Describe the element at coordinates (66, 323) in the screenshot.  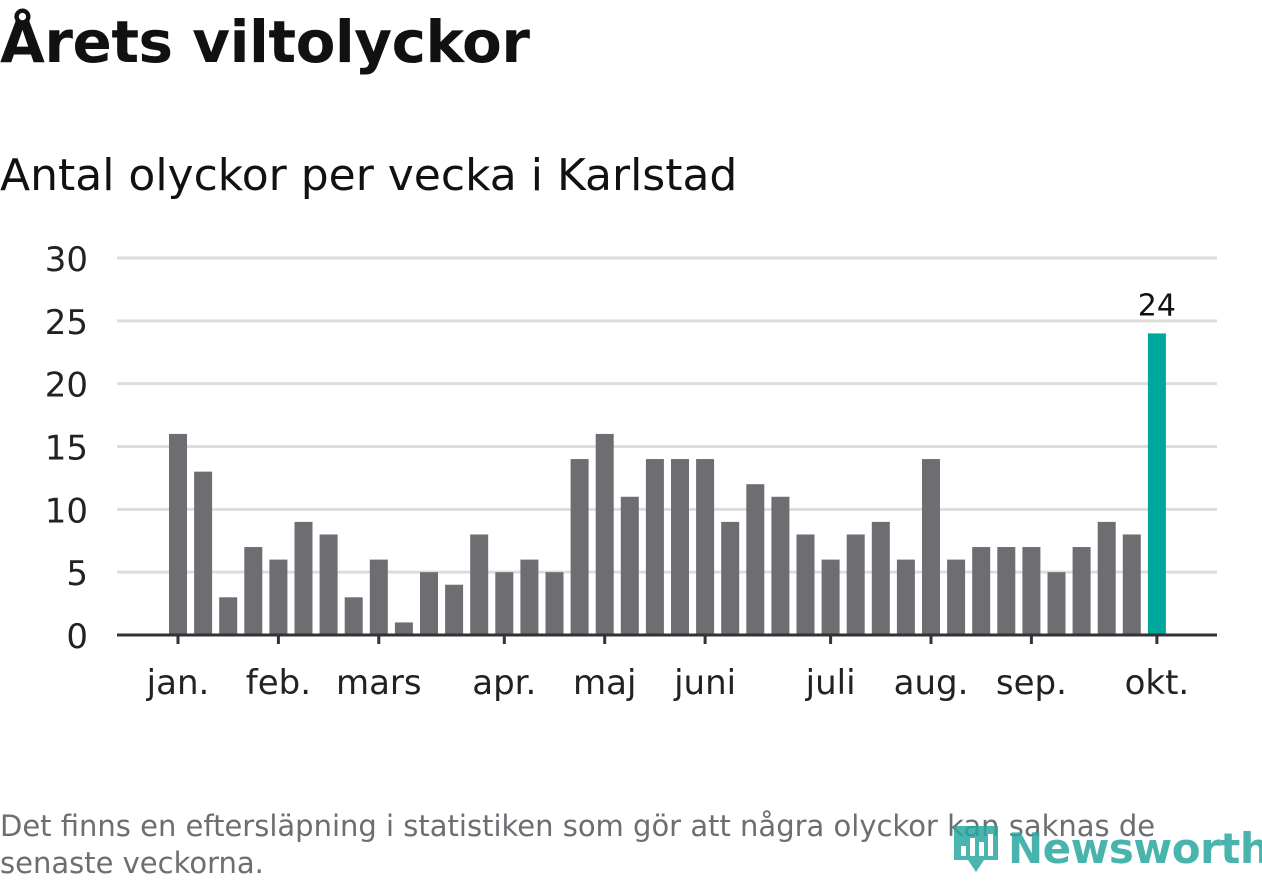
I see `y-tick-label: 25` at that location.